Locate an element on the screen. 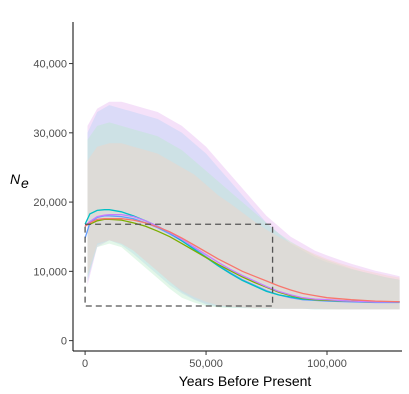 The width and height of the screenshot is (409, 394). reference-box-group is located at coordinates (179, 265).